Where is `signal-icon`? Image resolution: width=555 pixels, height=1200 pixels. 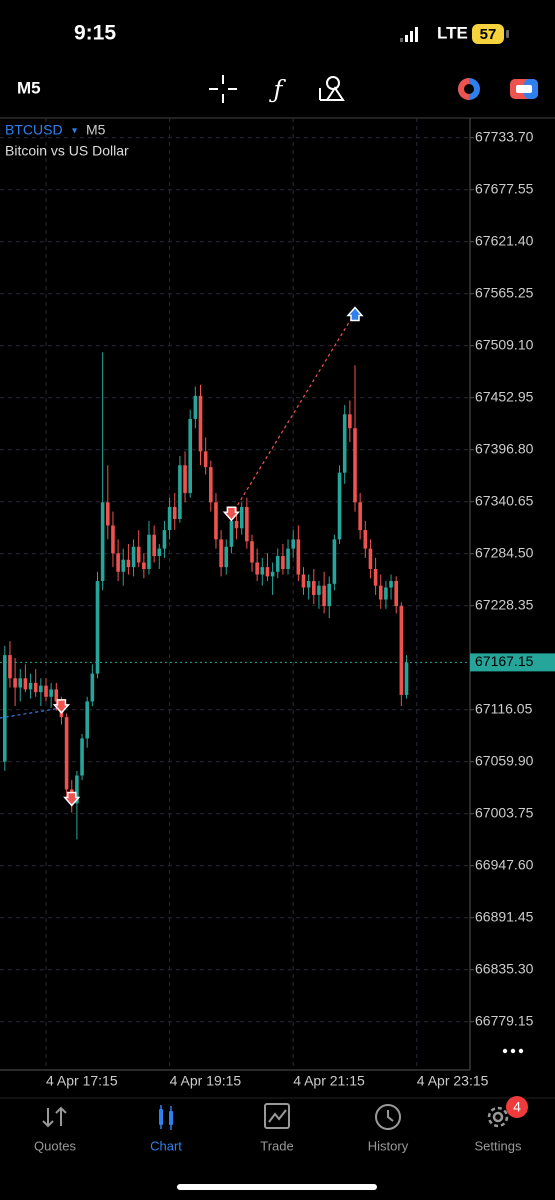
signal-icon is located at coordinates (409, 34).